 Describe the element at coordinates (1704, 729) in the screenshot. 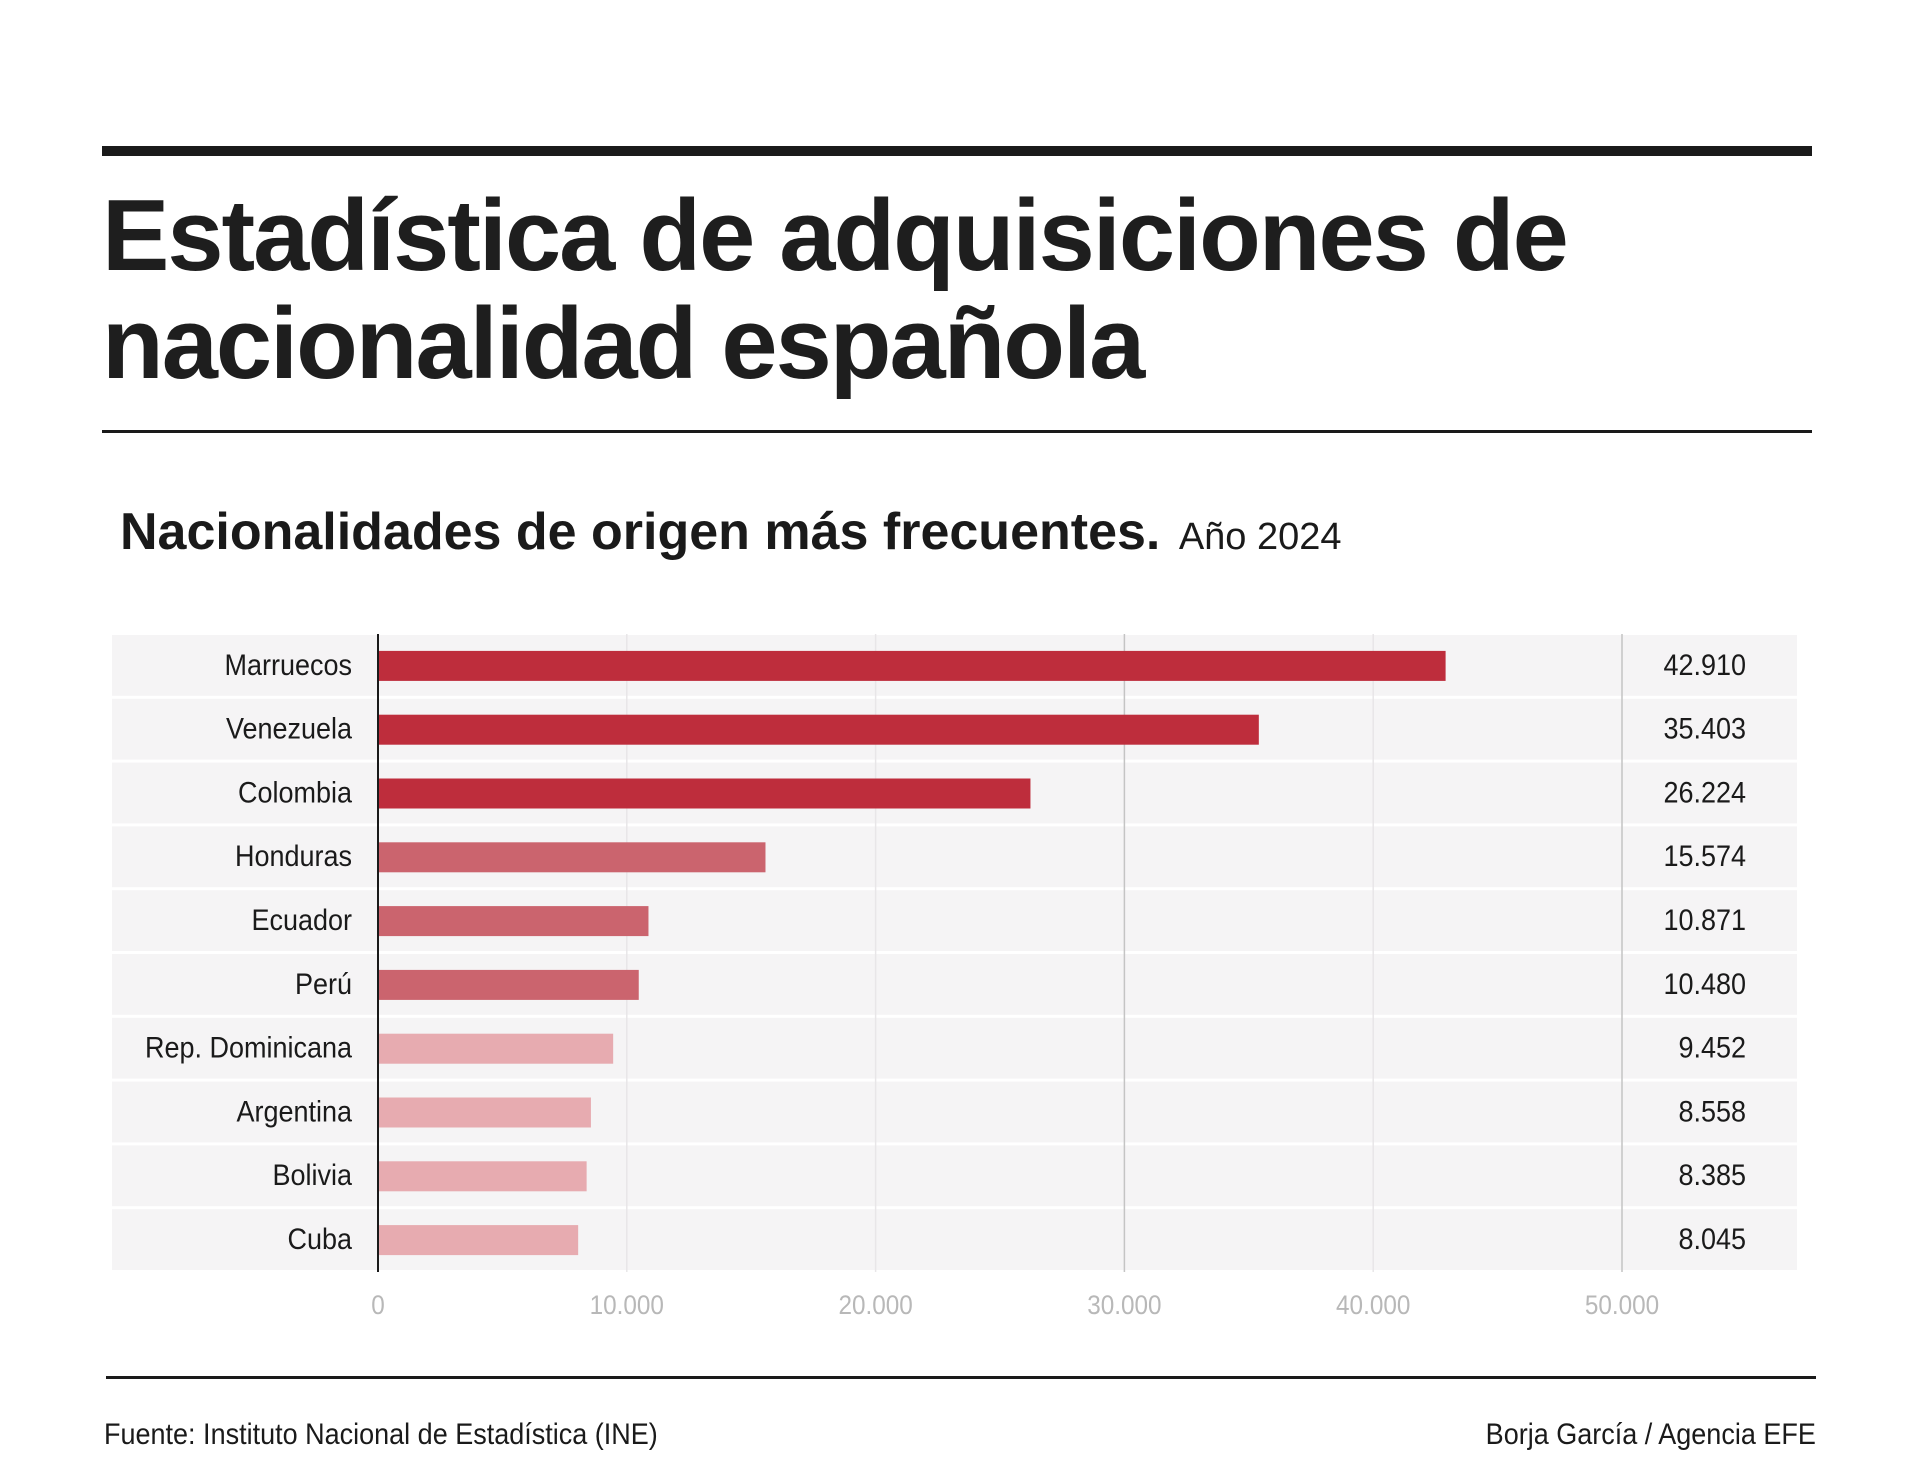

I see `value-label: 35.403` at that location.